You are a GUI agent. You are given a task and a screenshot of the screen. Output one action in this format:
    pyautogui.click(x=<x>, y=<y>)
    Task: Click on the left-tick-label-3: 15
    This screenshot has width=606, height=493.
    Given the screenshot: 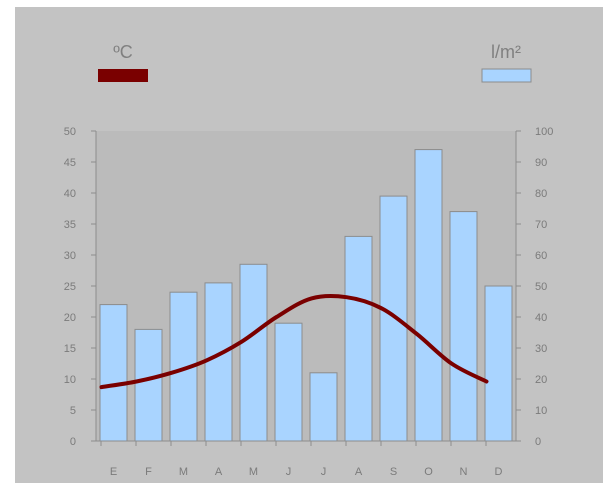 What is the action you would take?
    pyautogui.click(x=70, y=349)
    